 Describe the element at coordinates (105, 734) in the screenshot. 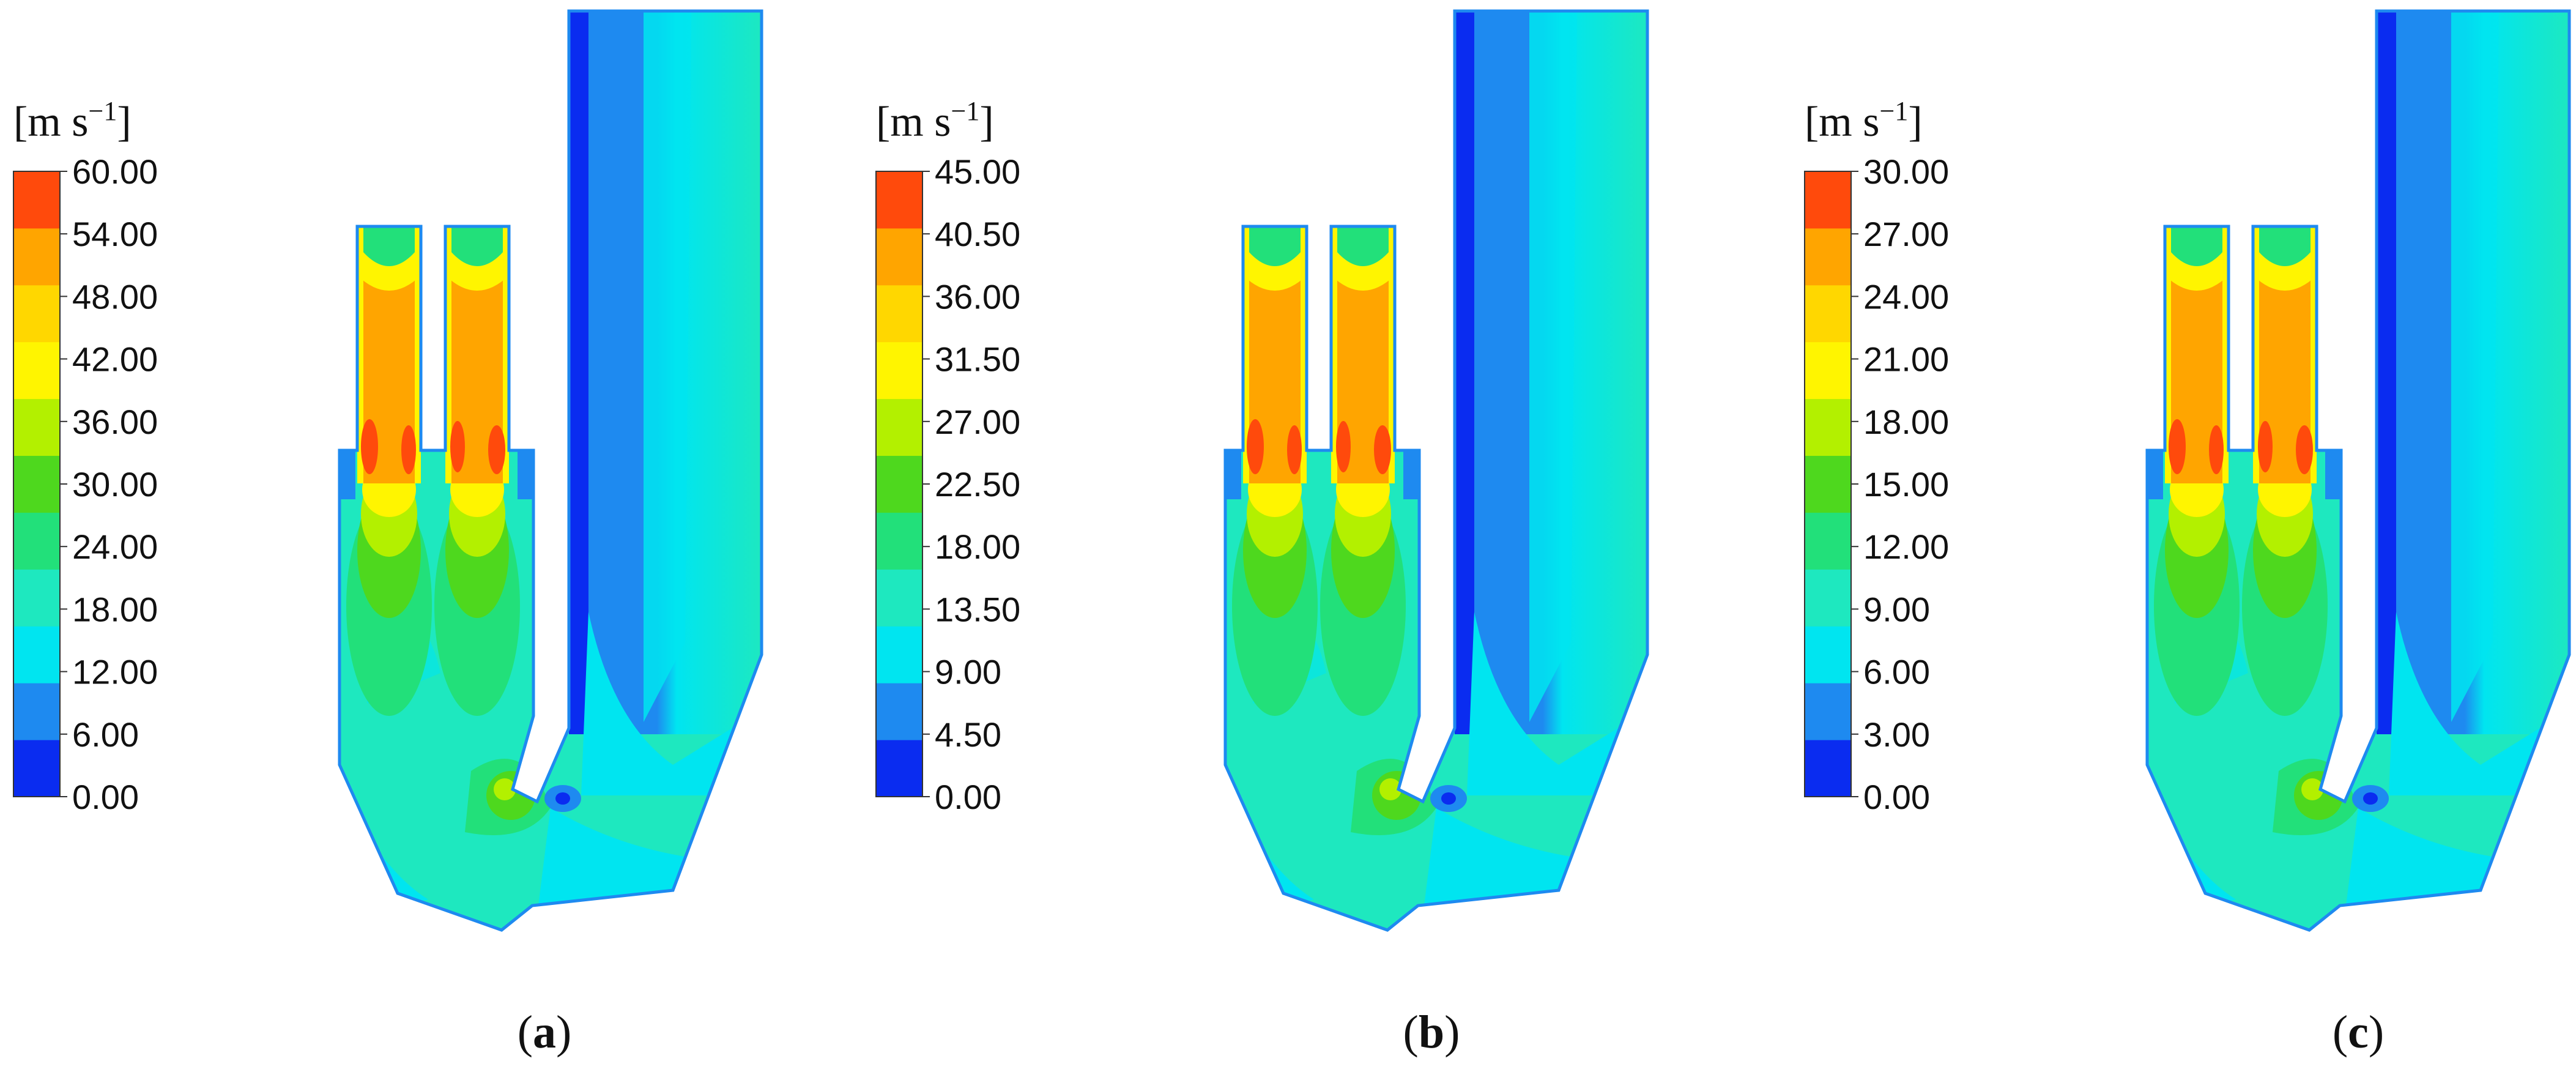

I see `colorbar-a-tick-label: 6.00` at that location.